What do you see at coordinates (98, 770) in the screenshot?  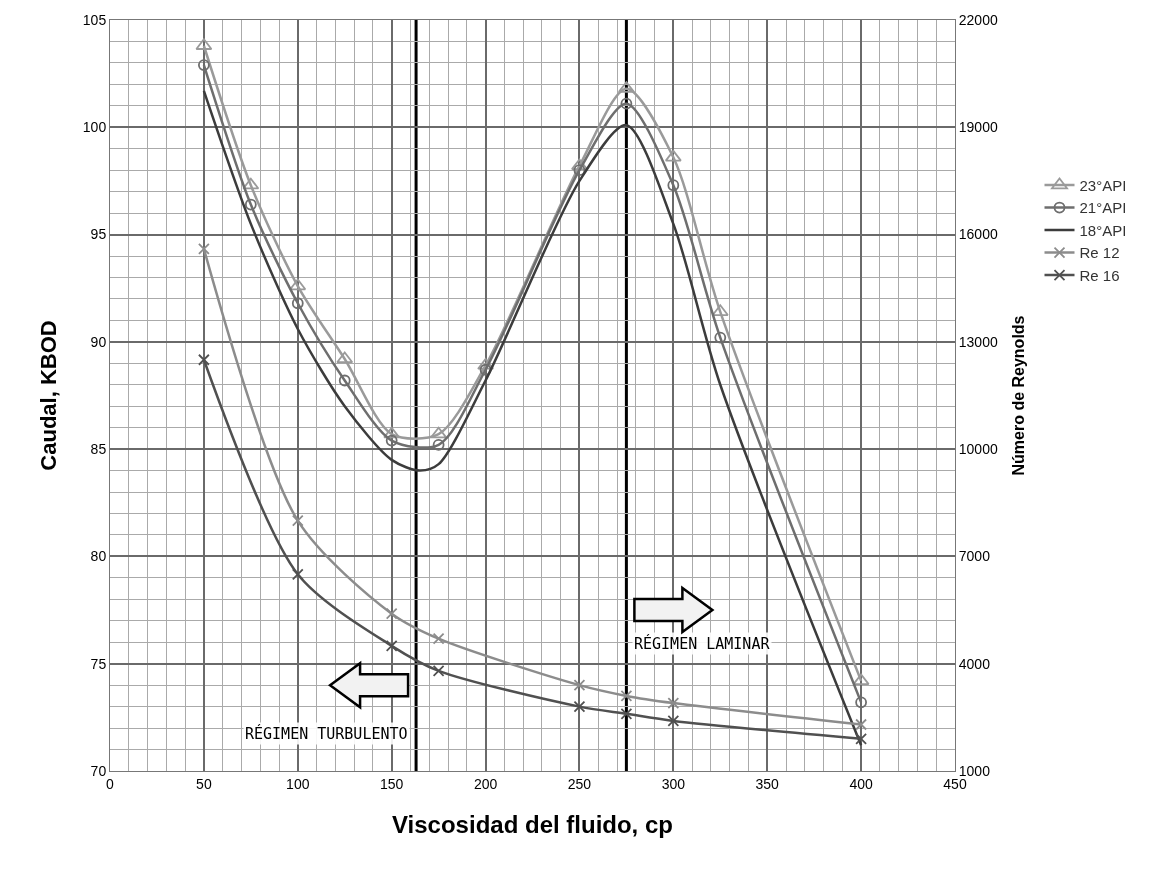 I see `y-tick-label: 70` at bounding box center [98, 770].